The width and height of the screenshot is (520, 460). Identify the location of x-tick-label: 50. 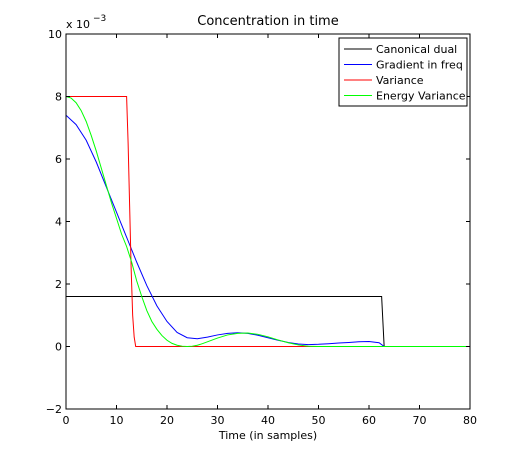
(319, 420).